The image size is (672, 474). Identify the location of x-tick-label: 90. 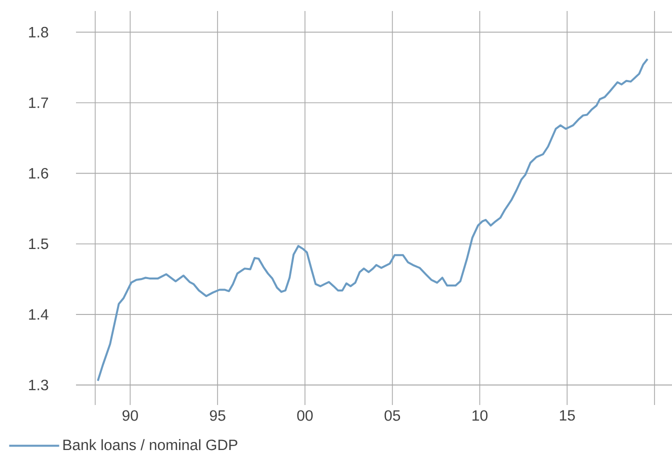
(130, 415).